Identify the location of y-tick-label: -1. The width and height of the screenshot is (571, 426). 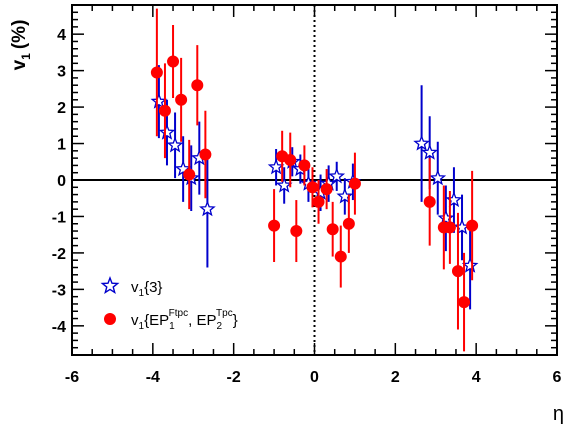
(59, 217).